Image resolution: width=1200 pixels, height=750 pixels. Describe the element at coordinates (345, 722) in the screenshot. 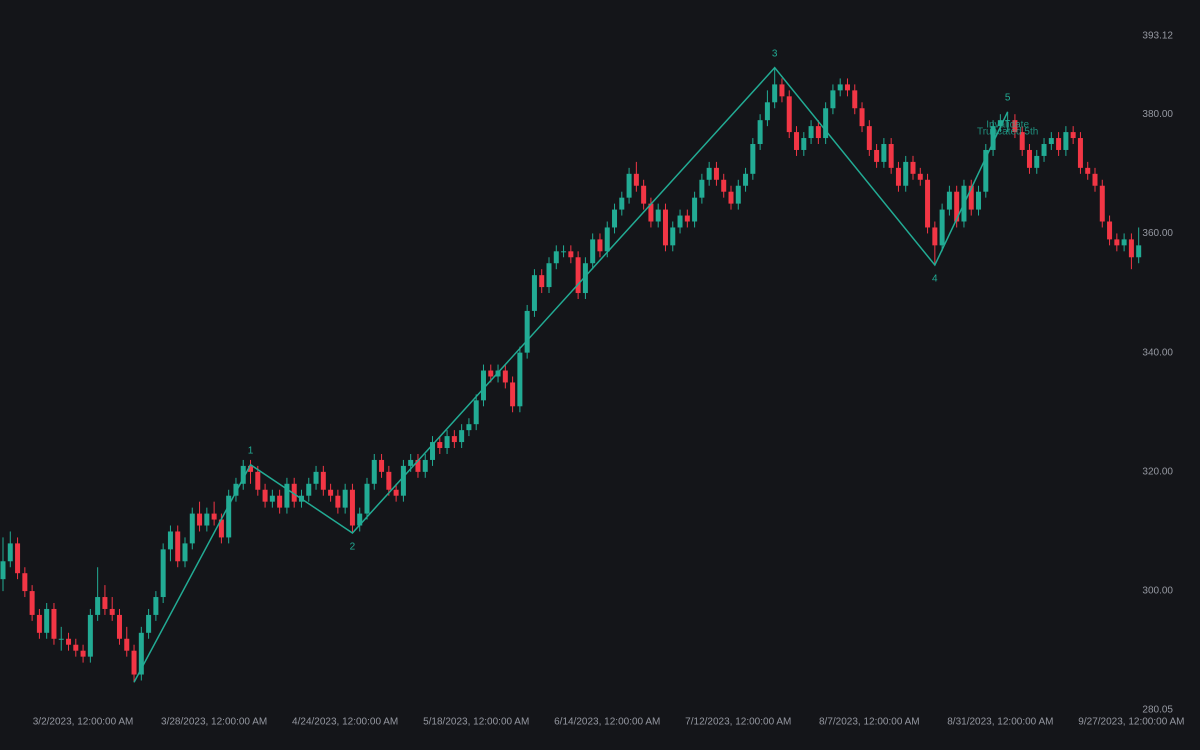

I see `x-tick-label: 4/24/2023, 12:00:00 AM` at that location.